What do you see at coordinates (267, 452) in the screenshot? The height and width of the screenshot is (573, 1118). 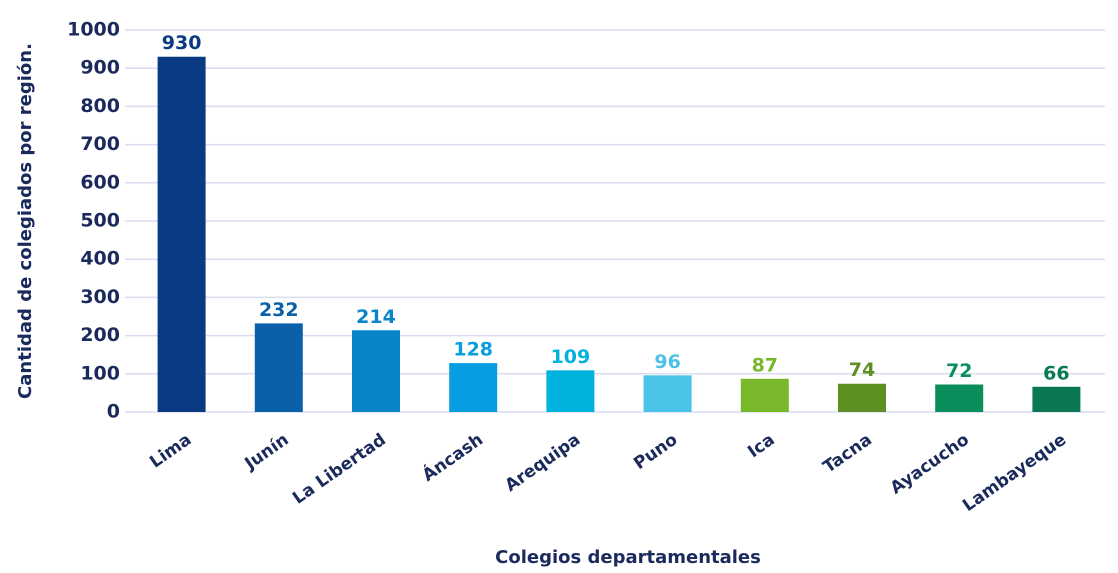 I see `x-tick-label: Junín` at bounding box center [267, 452].